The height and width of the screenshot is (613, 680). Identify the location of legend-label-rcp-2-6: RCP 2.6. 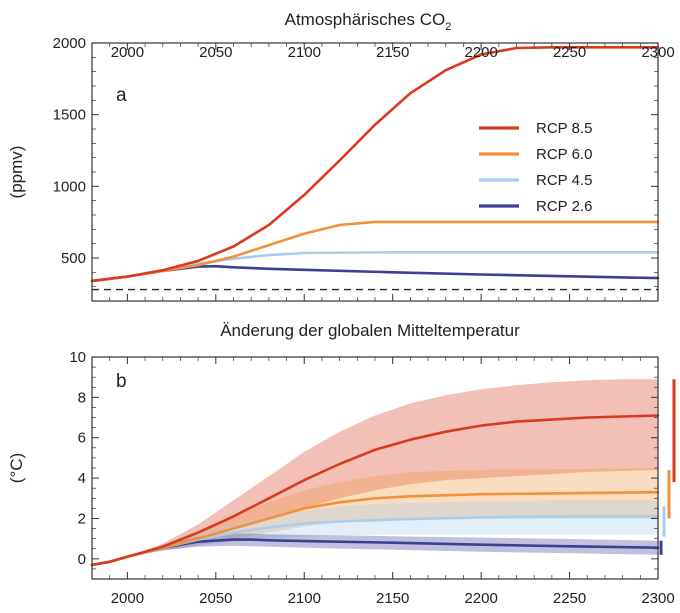
(564, 206).